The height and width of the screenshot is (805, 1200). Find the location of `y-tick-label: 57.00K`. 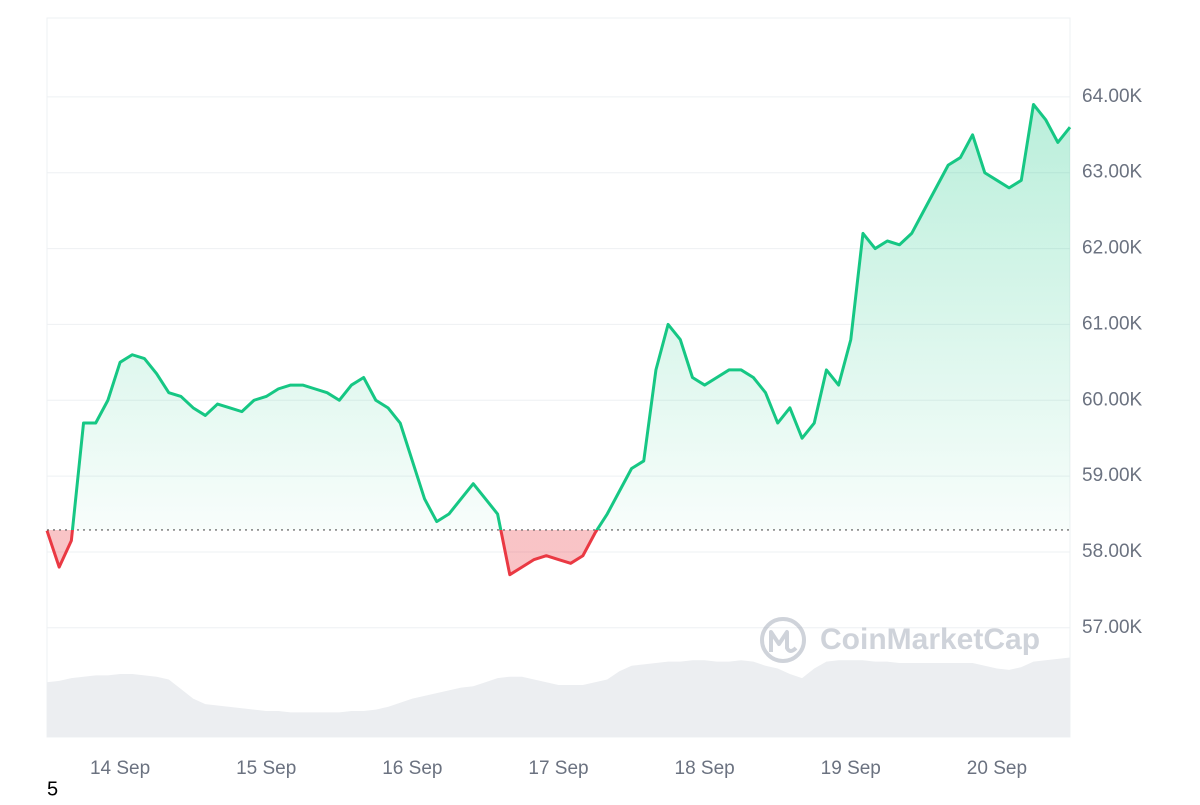

y-tick-label: 57.00K is located at coordinates (1112, 627).